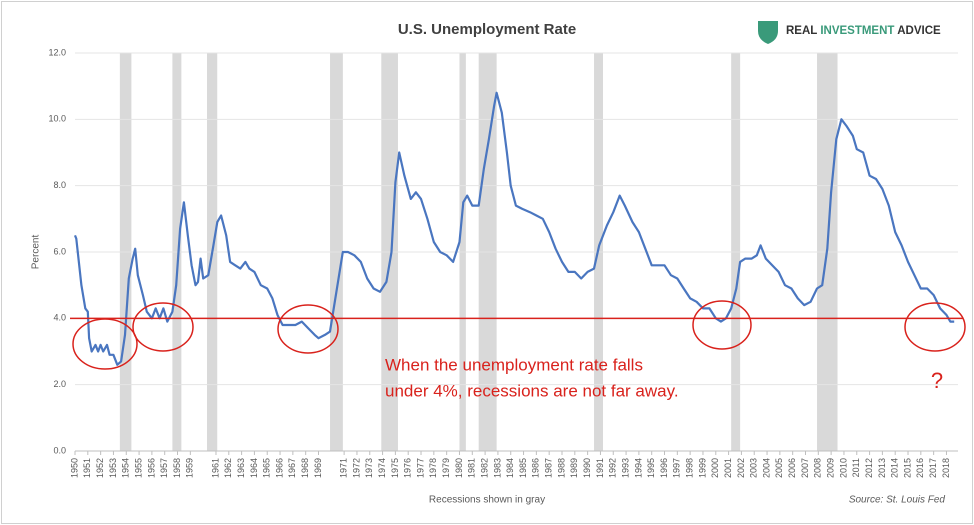  I want to click on x-tick-label: 1995, so click(651, 468).